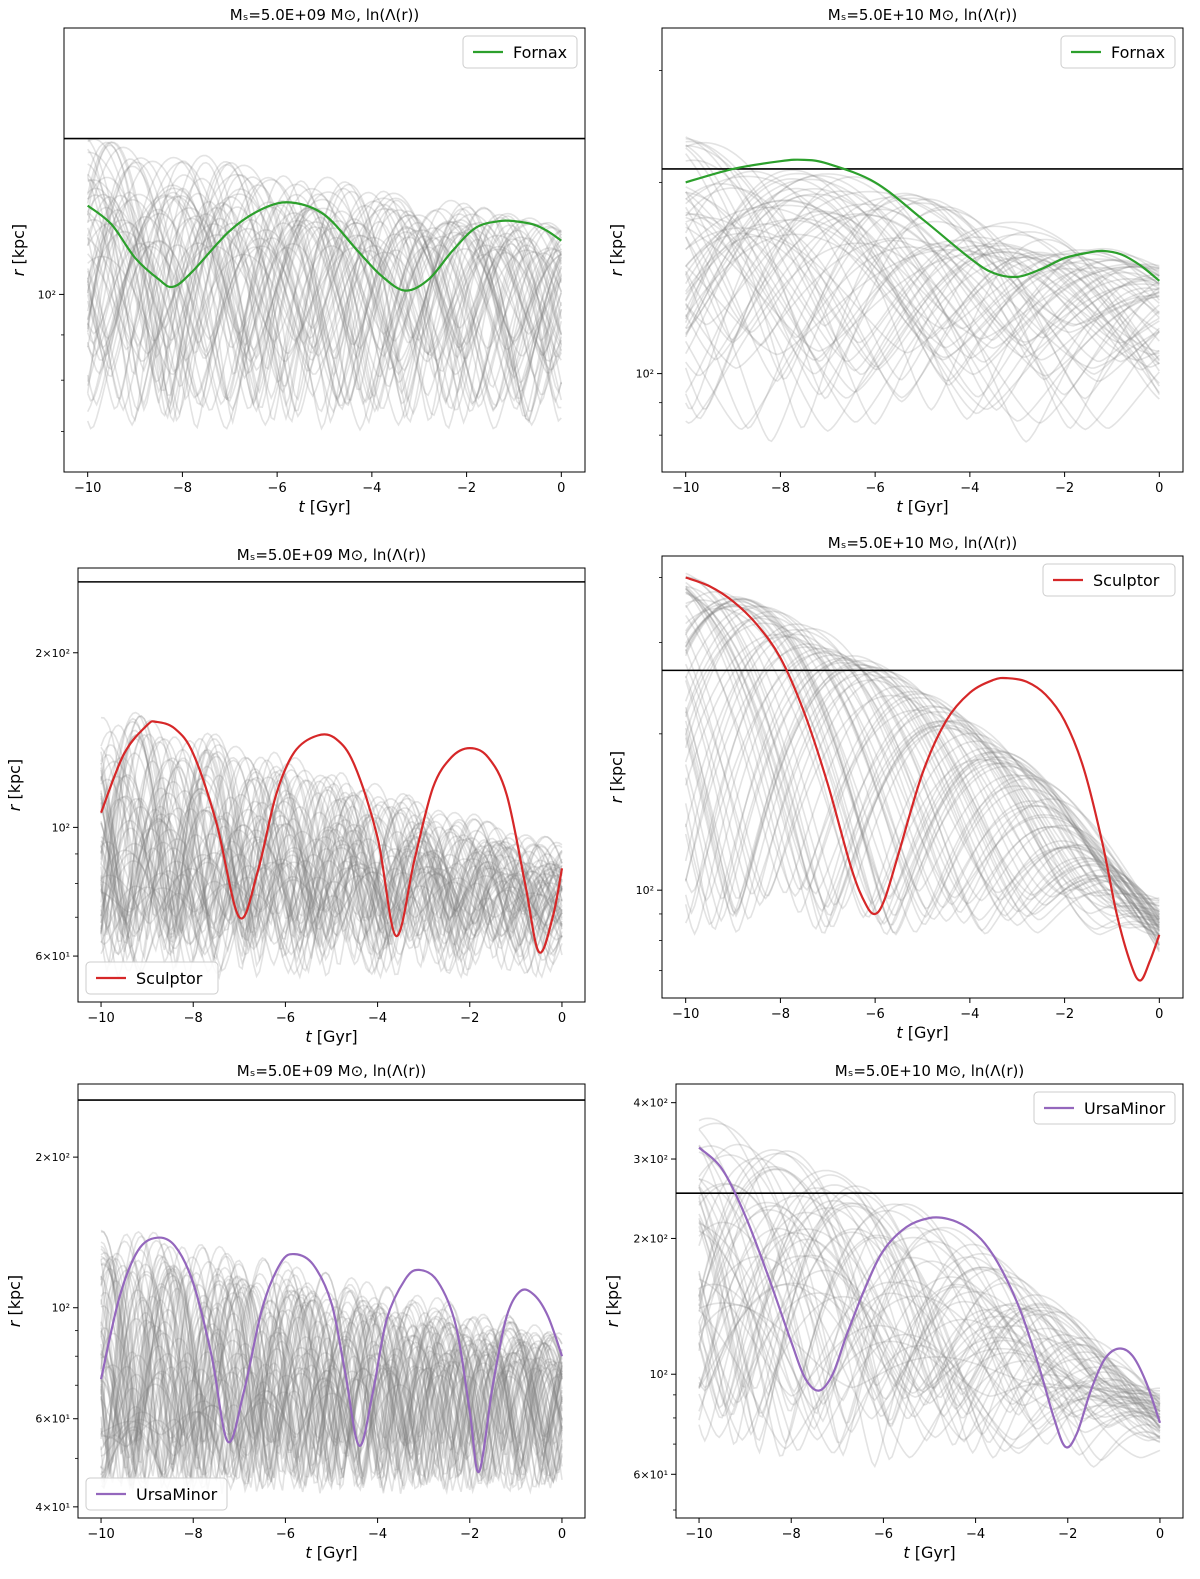  What do you see at coordinates (466, 488) in the screenshot?
I see `x-tick-label: −2` at bounding box center [466, 488].